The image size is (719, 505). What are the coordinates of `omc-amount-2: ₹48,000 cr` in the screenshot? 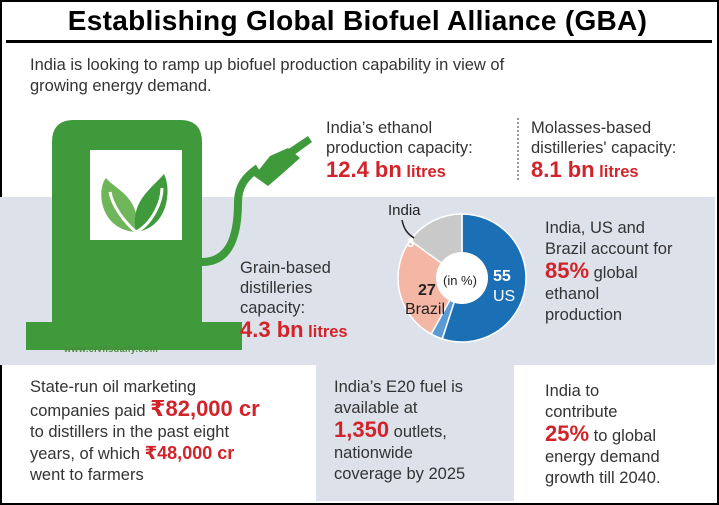 It's located at (189, 453).